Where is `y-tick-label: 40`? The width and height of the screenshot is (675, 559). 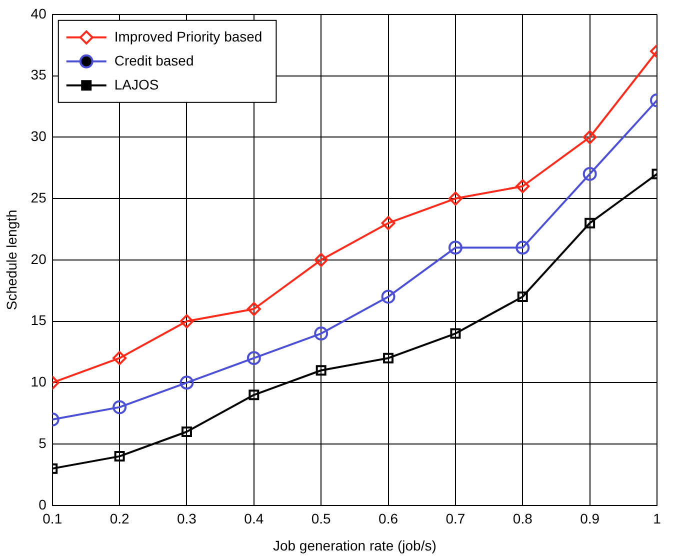 y-tick-label: 40 is located at coordinates (38, 13).